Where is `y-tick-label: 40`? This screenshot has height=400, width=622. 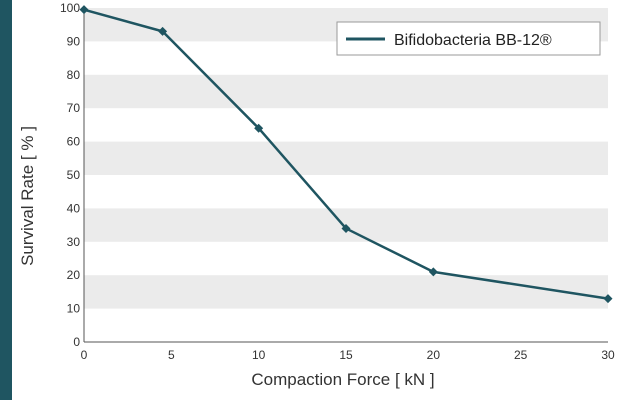
y-tick-label: 40 is located at coordinates (74, 208).